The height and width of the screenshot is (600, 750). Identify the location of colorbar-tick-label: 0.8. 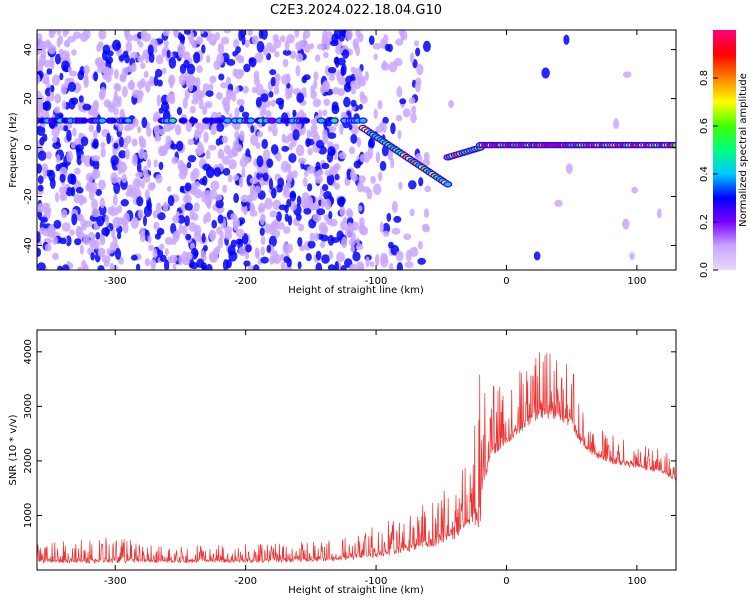
(704, 78).